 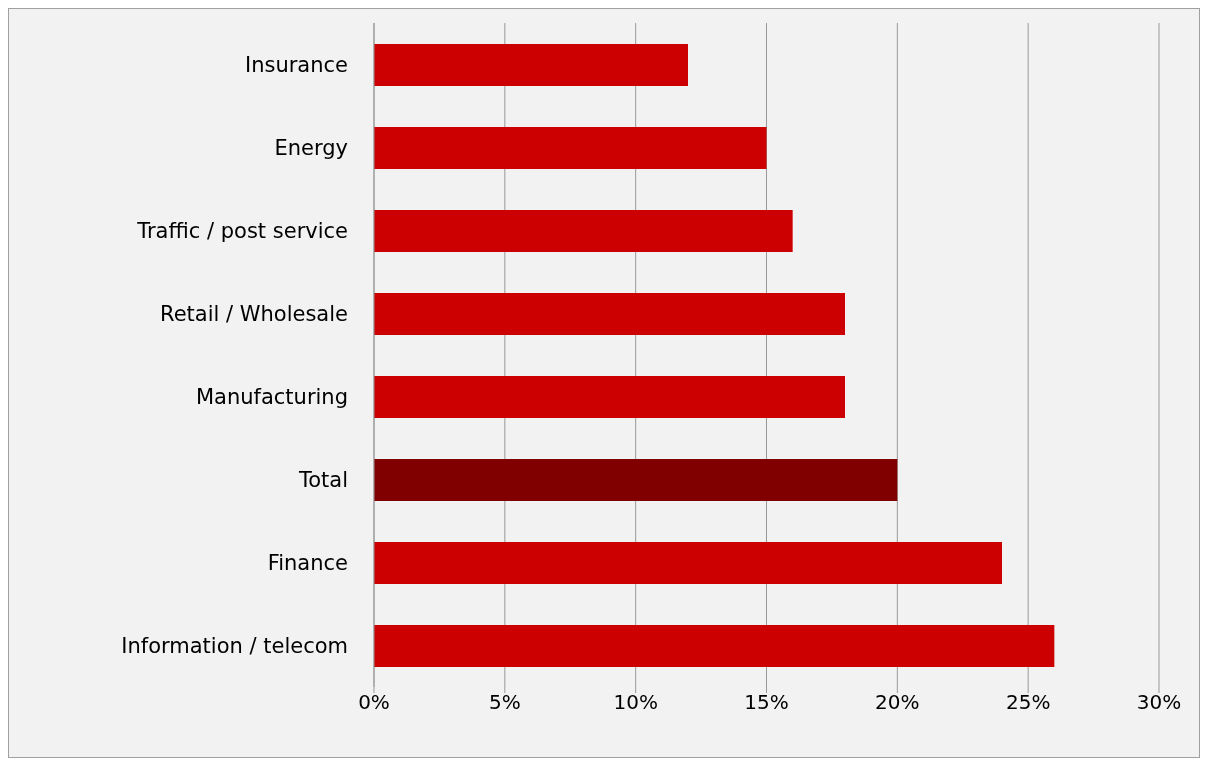 What do you see at coordinates (242, 230) in the screenshot?
I see `y-tick-label: Traffic / post service` at bounding box center [242, 230].